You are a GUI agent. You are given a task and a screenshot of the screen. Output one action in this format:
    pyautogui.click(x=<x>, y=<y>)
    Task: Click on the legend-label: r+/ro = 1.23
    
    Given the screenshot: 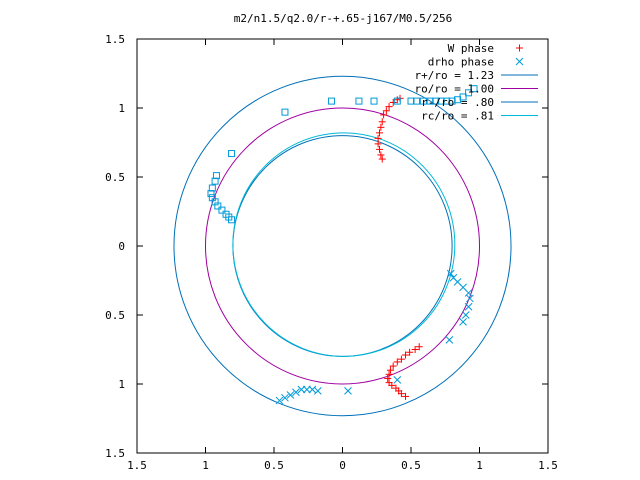 What is the action you would take?
    pyautogui.click(x=454, y=75)
    